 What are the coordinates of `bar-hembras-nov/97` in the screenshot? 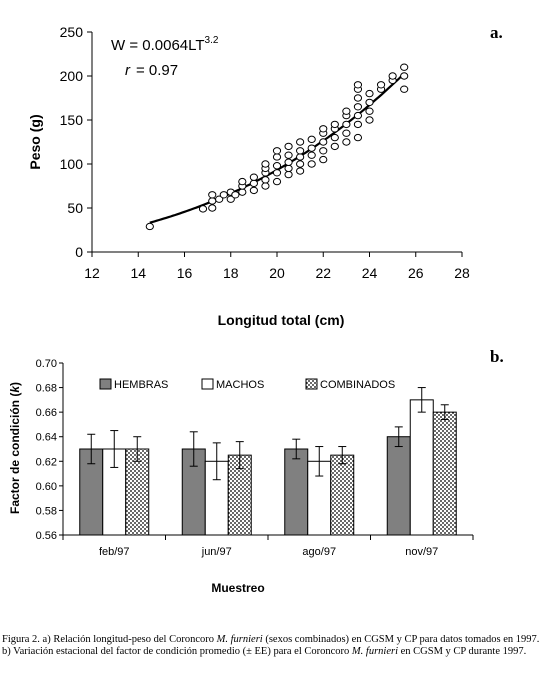 It's located at (398, 486).